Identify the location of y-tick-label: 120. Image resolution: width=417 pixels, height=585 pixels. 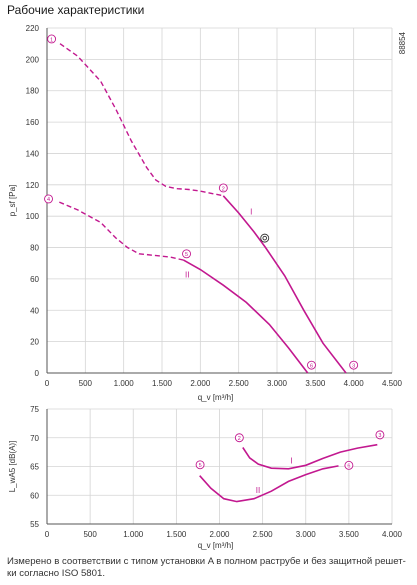
(33, 185).